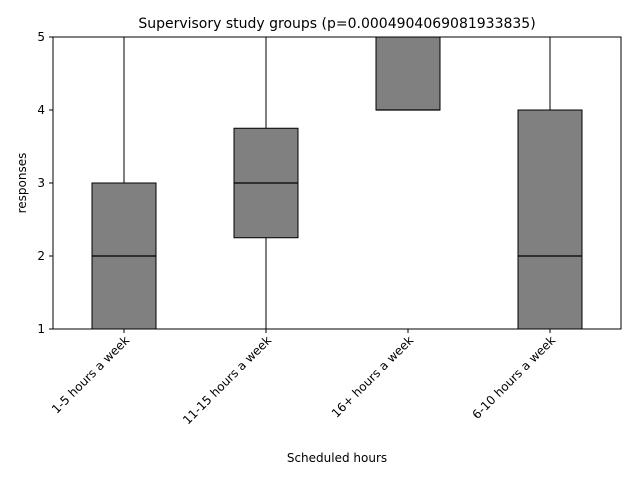 The width and height of the screenshot is (640, 480). What do you see at coordinates (41, 329) in the screenshot?
I see `y-tick-label: 1` at bounding box center [41, 329].